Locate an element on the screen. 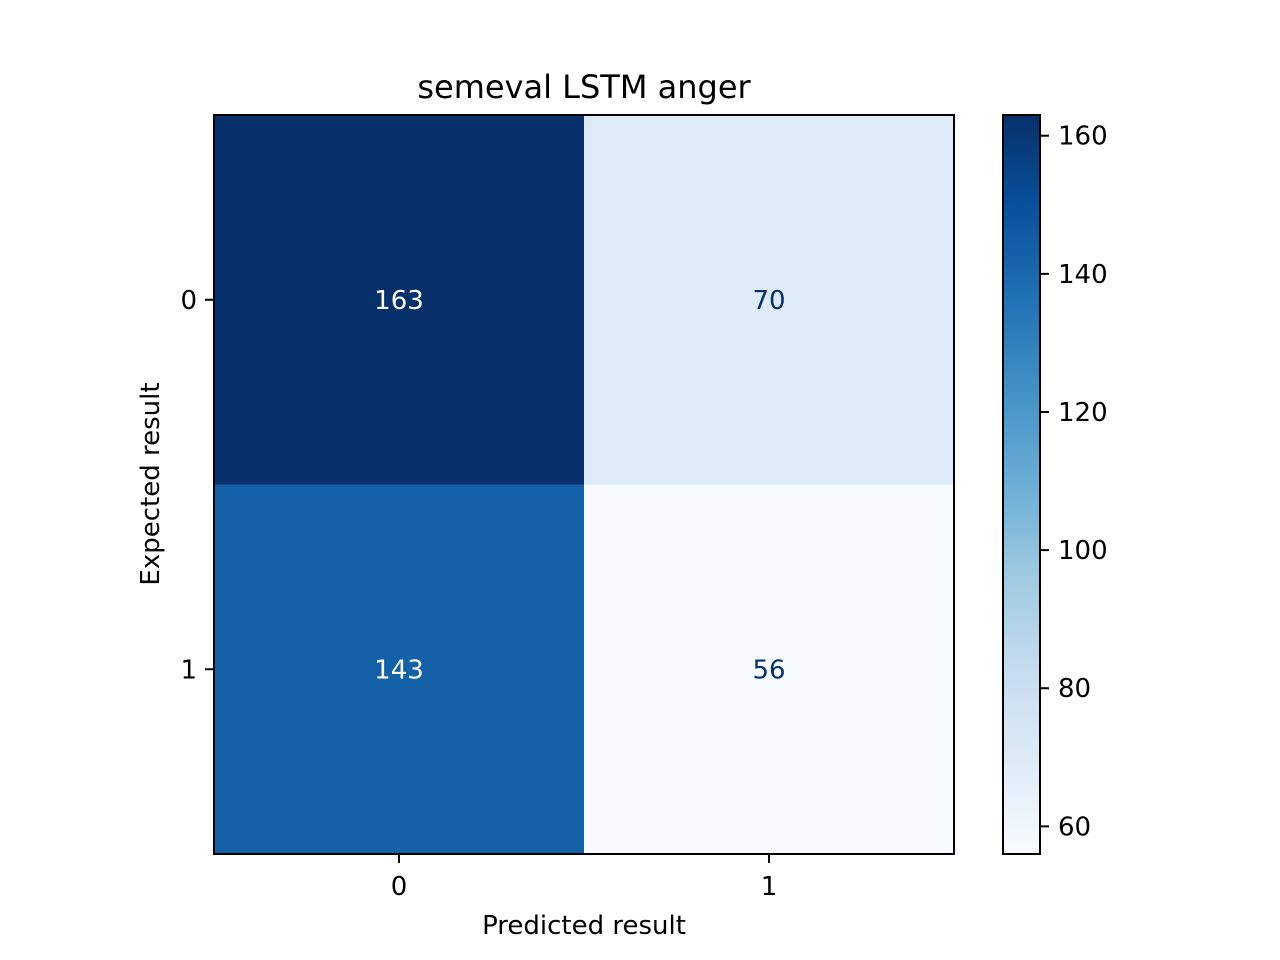 Image resolution: width=1280 pixels, height=960 pixels. cell-value-label: 56 is located at coordinates (768, 670).